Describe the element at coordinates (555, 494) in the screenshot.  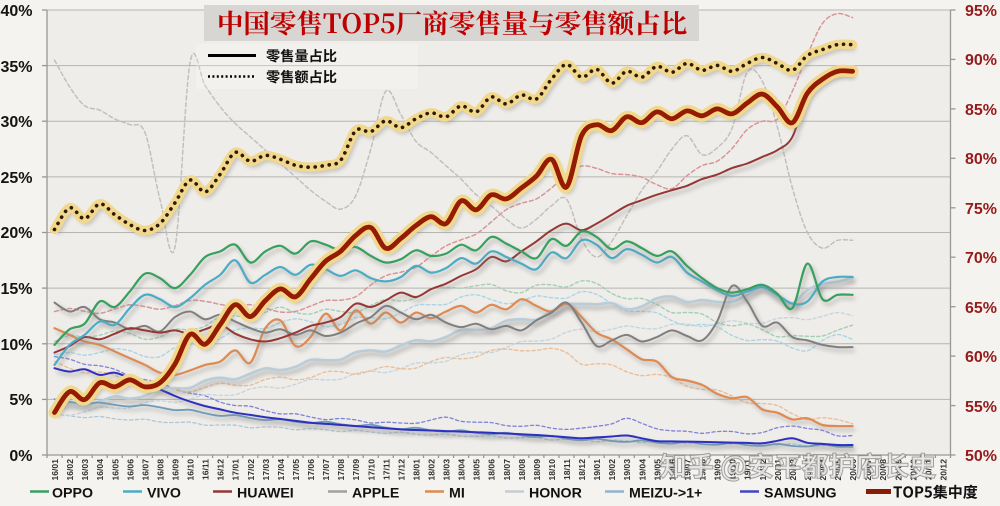
I see `svg-text: HONOR` at that location.